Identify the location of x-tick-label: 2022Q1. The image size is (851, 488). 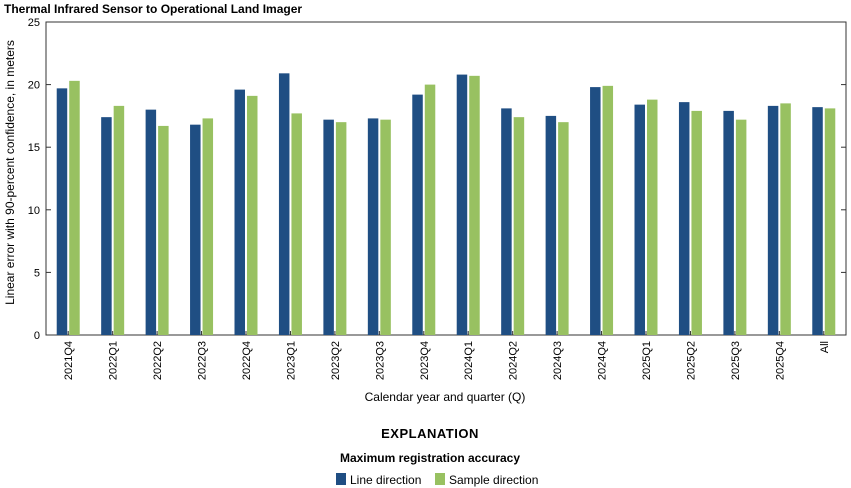
(114, 360).